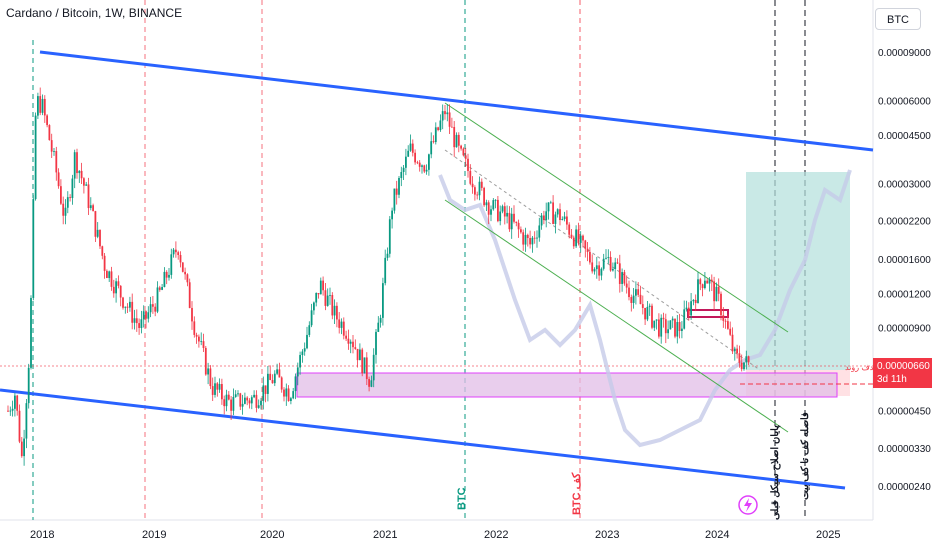 The width and height of the screenshot is (932, 550). I want to click on time-tick-label: 2018, so click(42, 535).